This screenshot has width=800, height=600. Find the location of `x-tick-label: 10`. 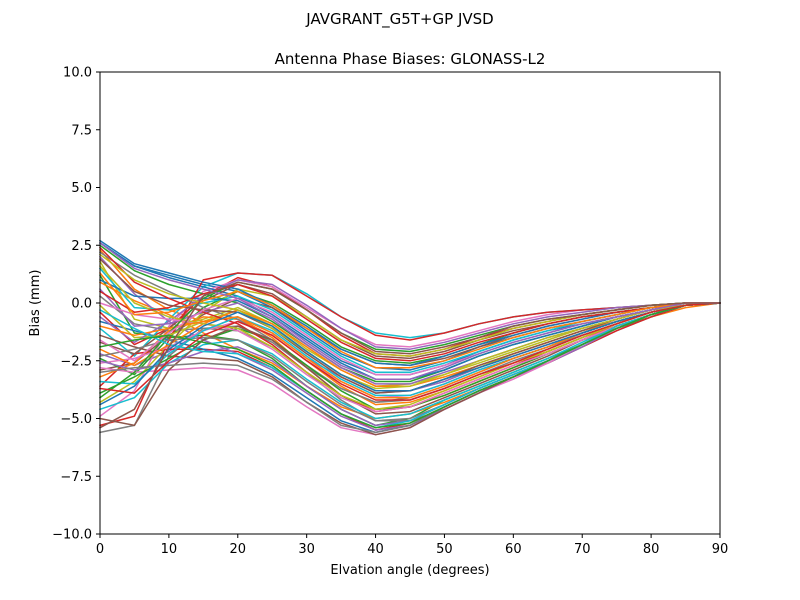

x-tick-label: 10 is located at coordinates (169, 549).